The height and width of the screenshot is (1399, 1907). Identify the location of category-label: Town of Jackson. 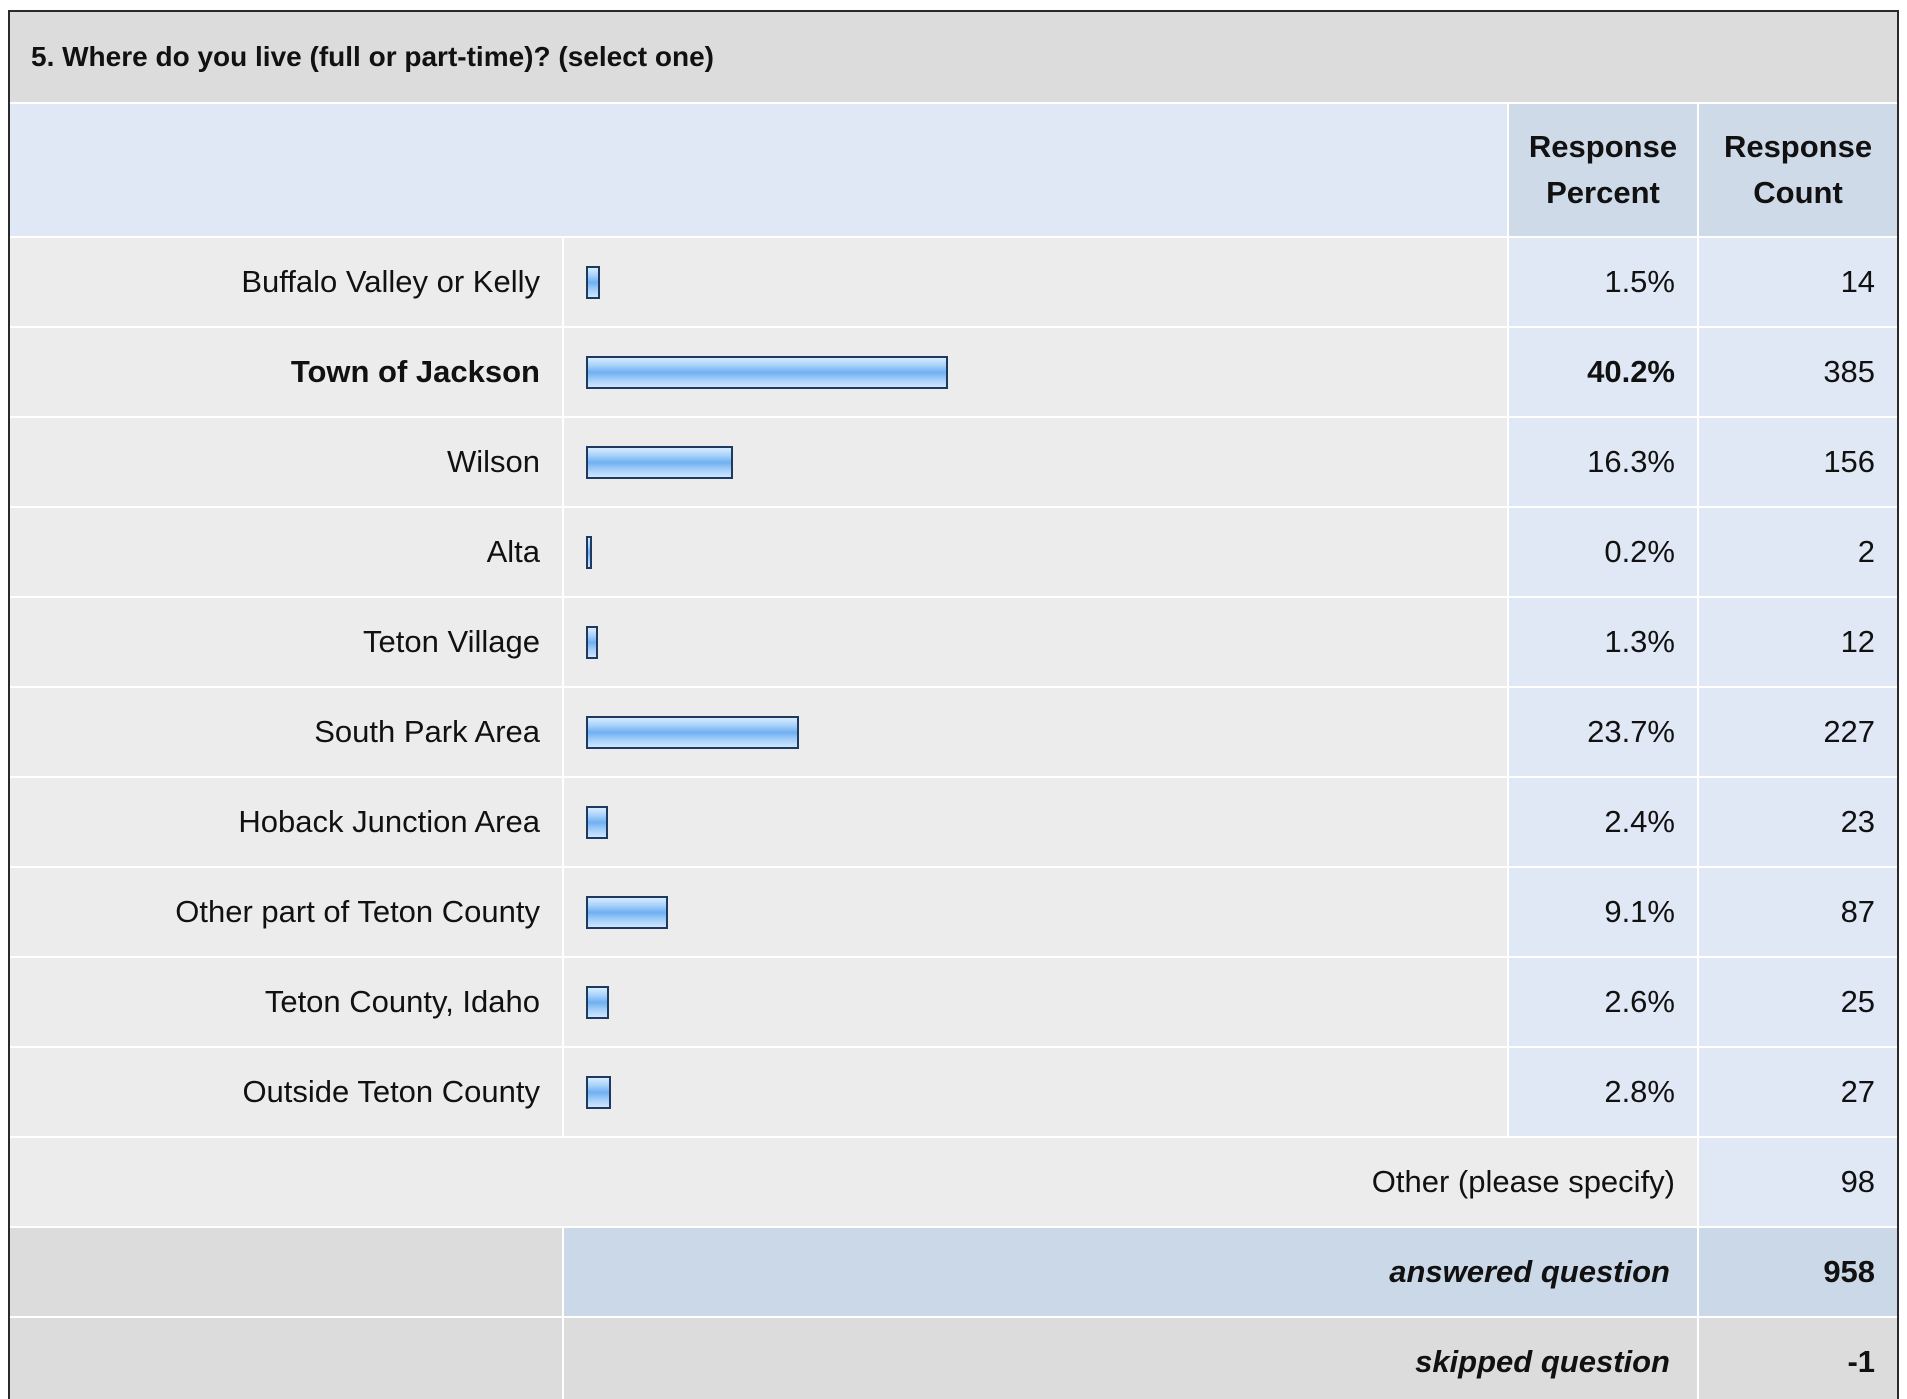
(287, 372).